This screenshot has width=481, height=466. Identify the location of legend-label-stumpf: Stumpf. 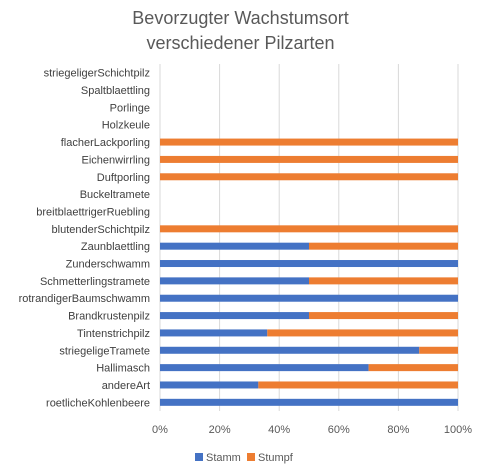
(276, 458).